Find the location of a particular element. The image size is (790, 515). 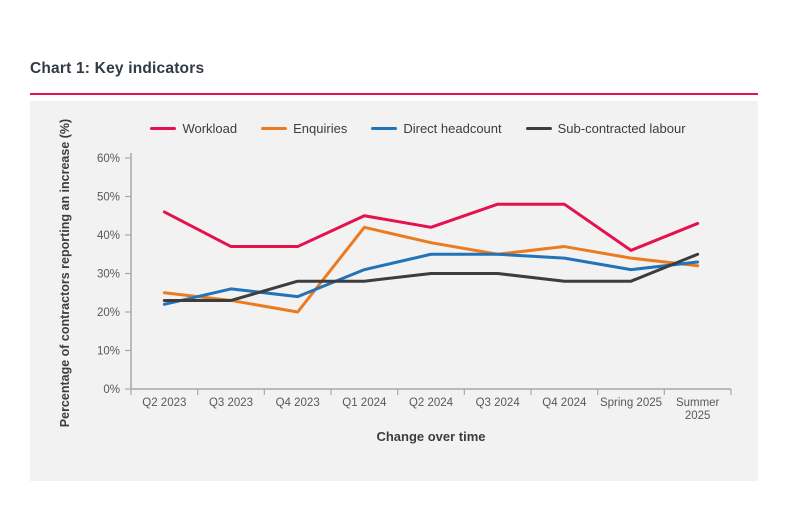

legend-item-workload: Workload is located at coordinates (193, 128).